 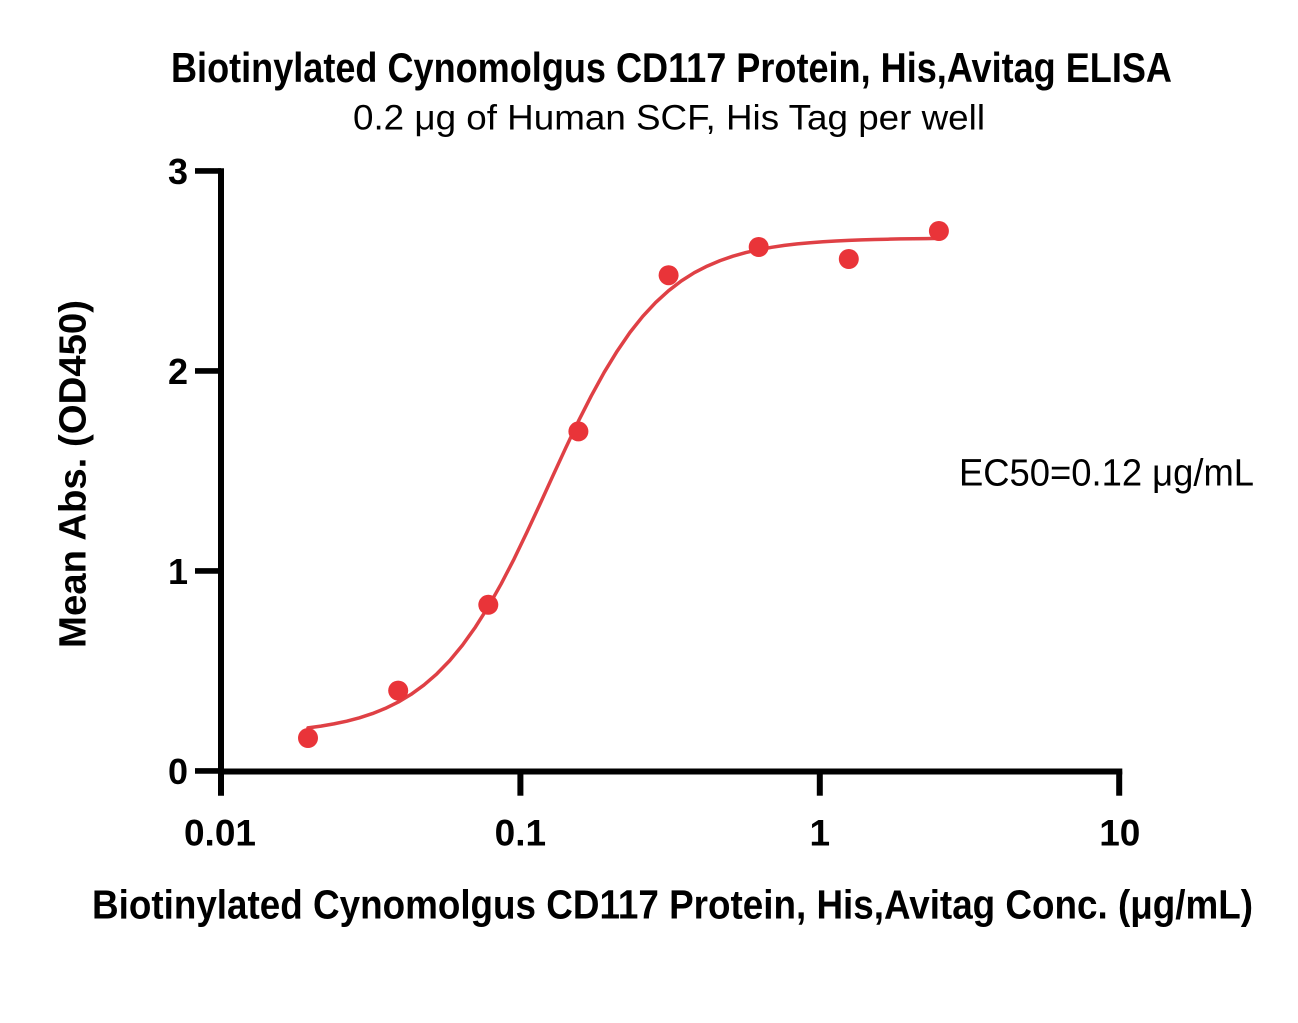 I want to click on svg-text: 0, so click(x=178, y=771).